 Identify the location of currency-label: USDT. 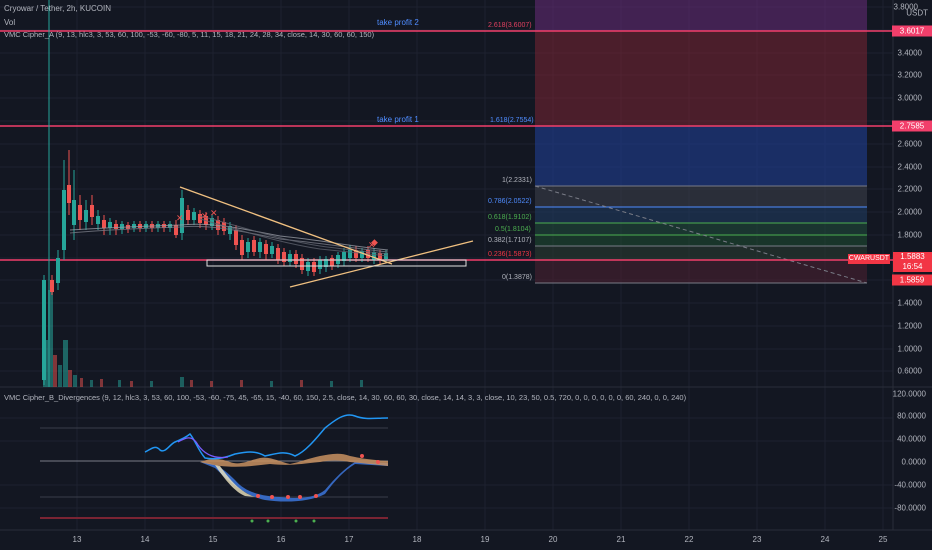
(917, 13).